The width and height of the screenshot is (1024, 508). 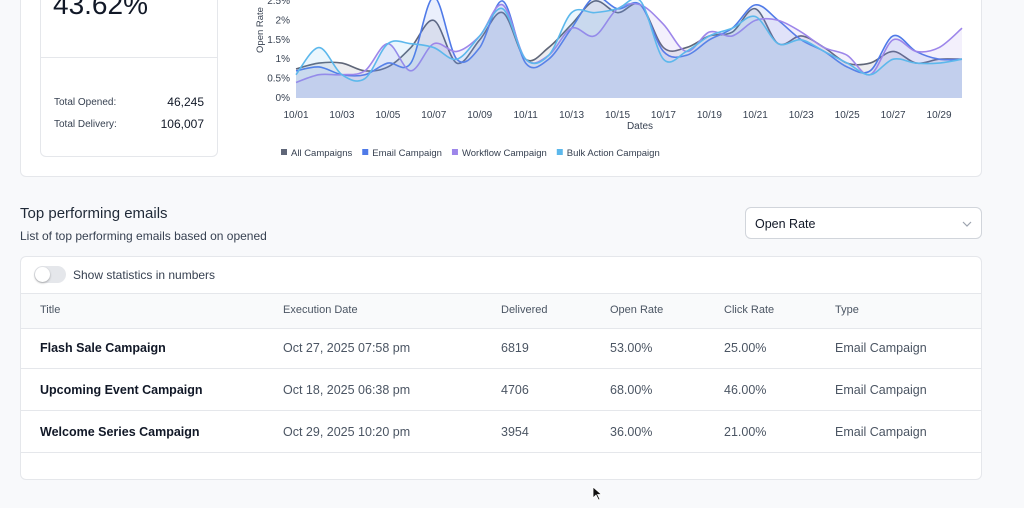 I want to click on table-cell: Flash Sale Campaign, so click(x=103, y=348).